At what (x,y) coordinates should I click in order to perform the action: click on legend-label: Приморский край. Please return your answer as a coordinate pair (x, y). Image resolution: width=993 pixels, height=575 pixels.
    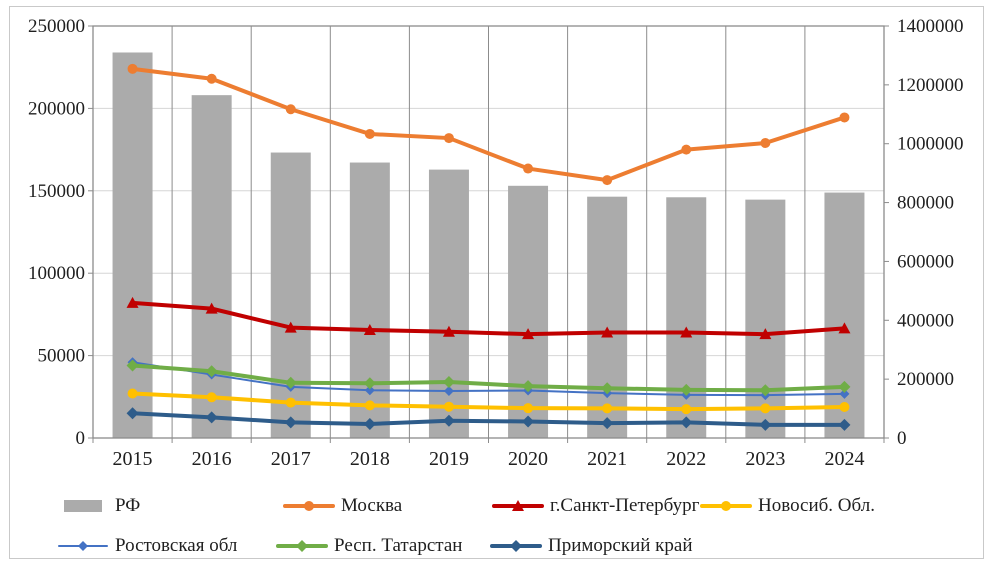
    Looking at the image, I should click on (620, 545).